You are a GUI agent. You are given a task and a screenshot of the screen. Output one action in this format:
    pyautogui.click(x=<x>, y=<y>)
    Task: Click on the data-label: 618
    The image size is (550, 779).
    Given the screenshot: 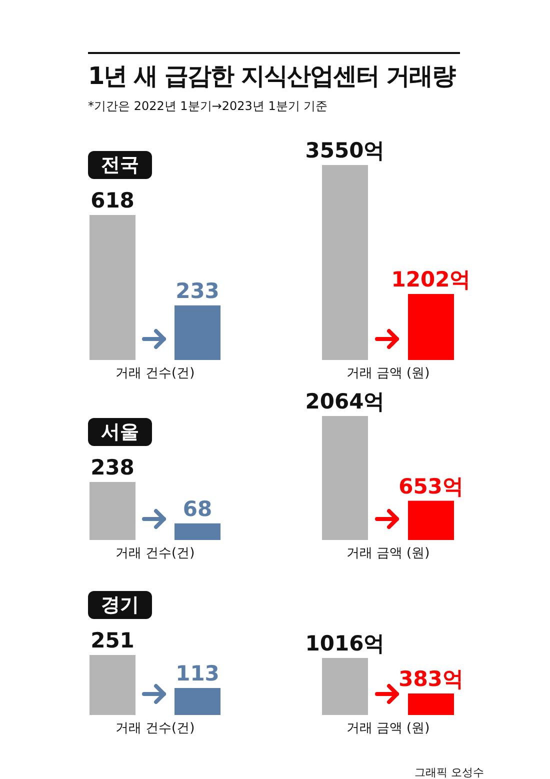 What is the action you would take?
    pyautogui.click(x=112, y=200)
    